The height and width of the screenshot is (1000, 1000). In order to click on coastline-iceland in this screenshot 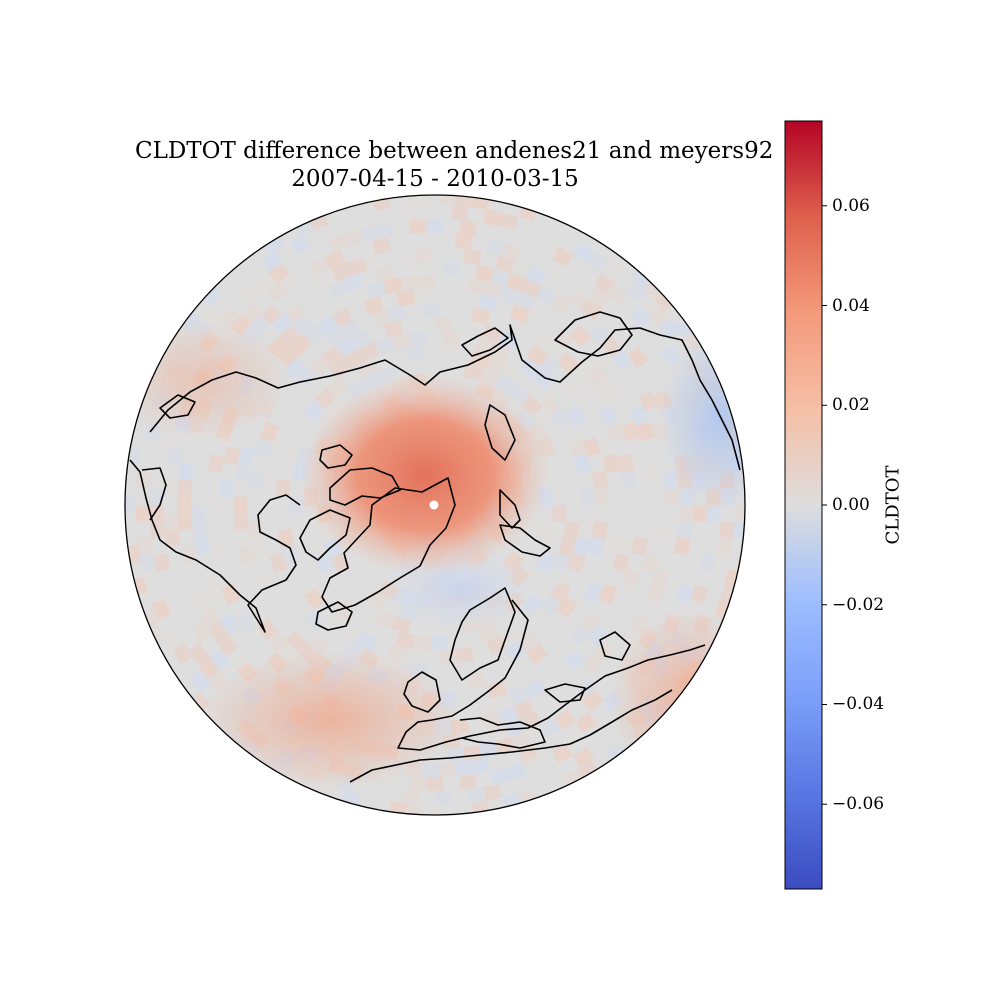, I will do `click(334, 616)`.